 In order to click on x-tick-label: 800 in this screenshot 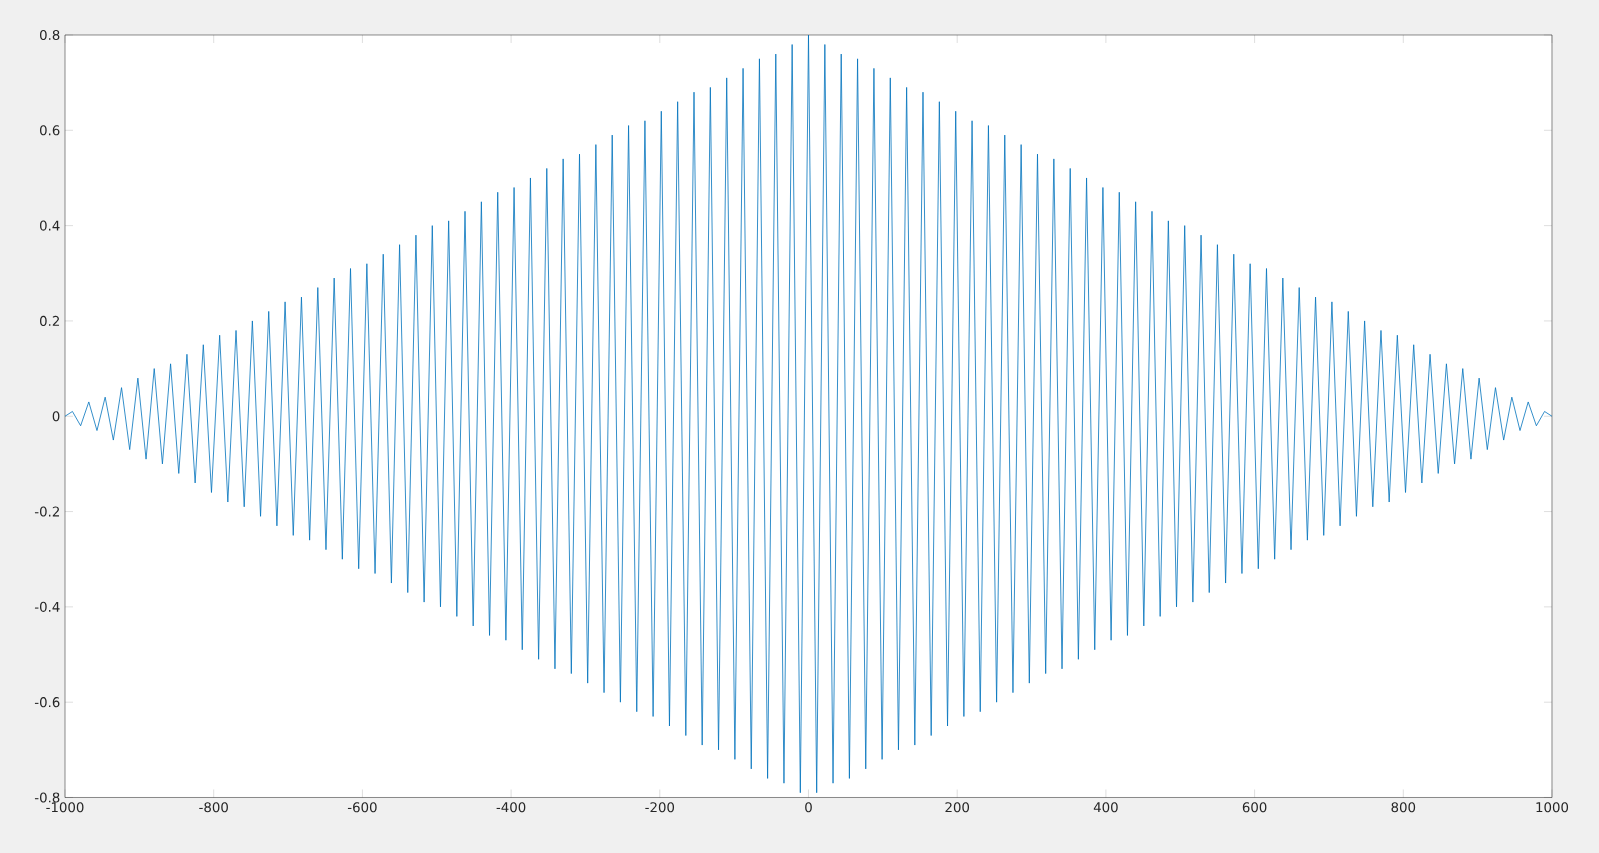, I will do `click(1403, 807)`.